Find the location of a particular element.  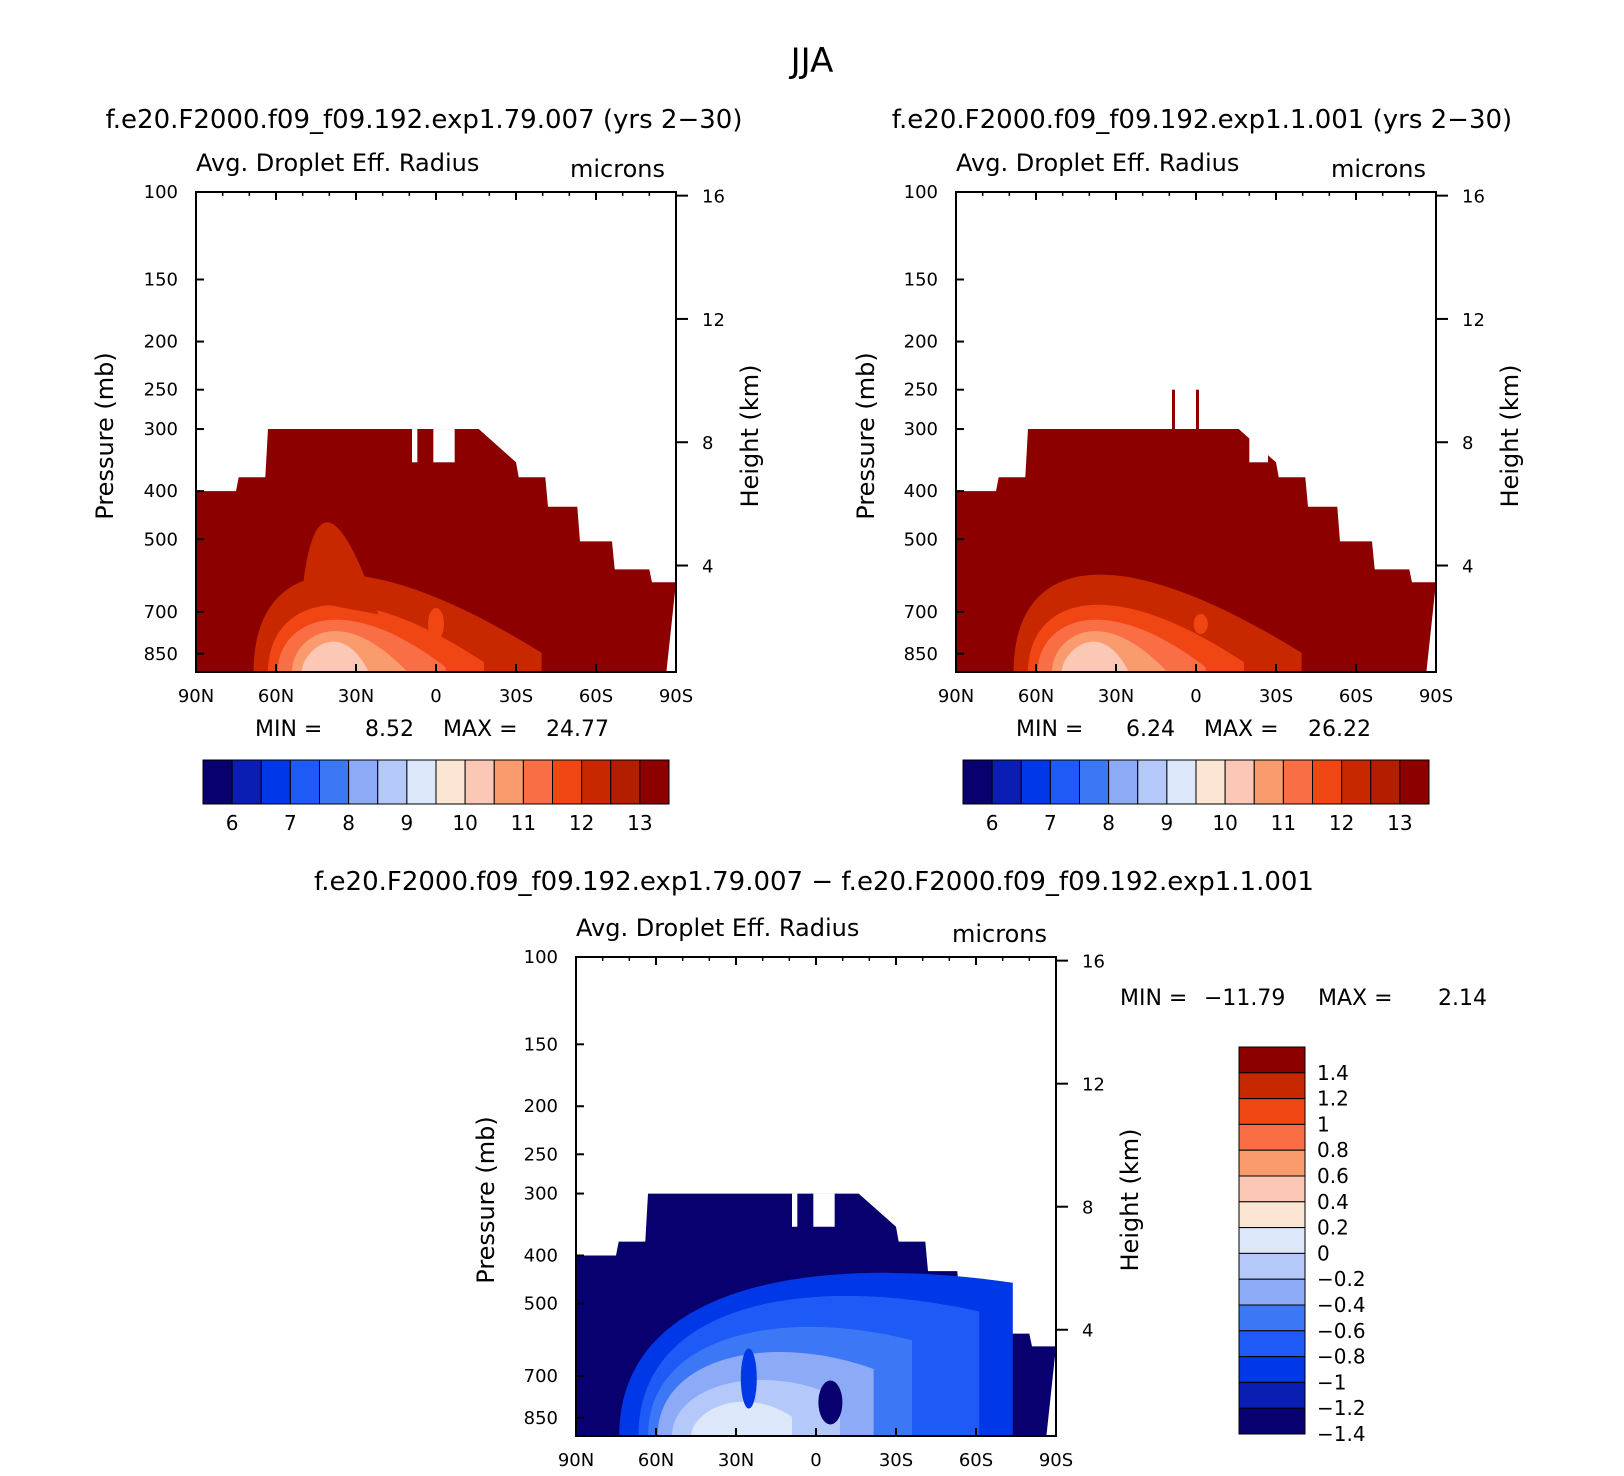

panel-right-max-value: 26.22 is located at coordinates (1339, 729).